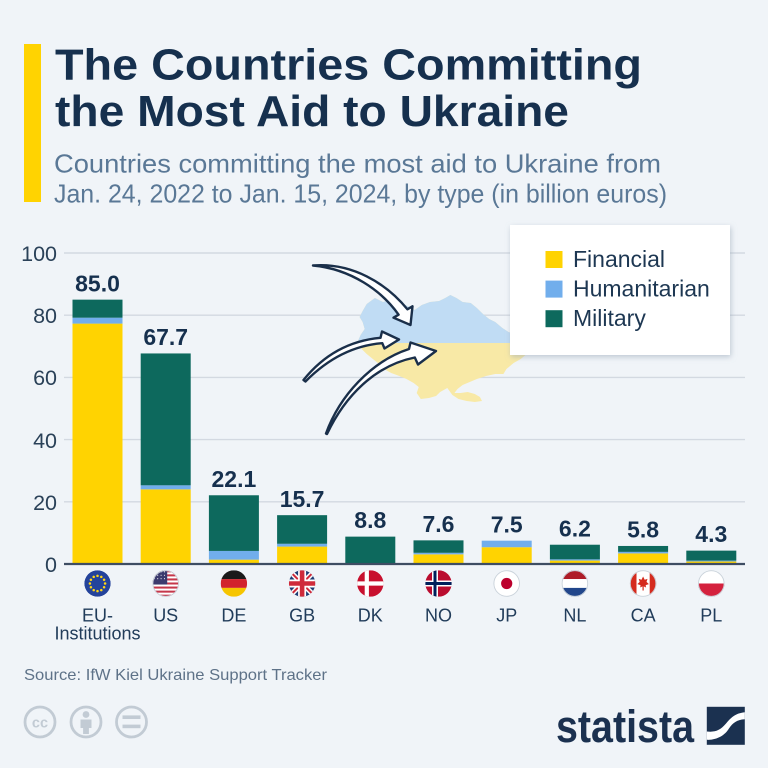 The height and width of the screenshot is (768, 768). What do you see at coordinates (575, 528) in the screenshot?
I see `svg-text: 6.2` at bounding box center [575, 528].